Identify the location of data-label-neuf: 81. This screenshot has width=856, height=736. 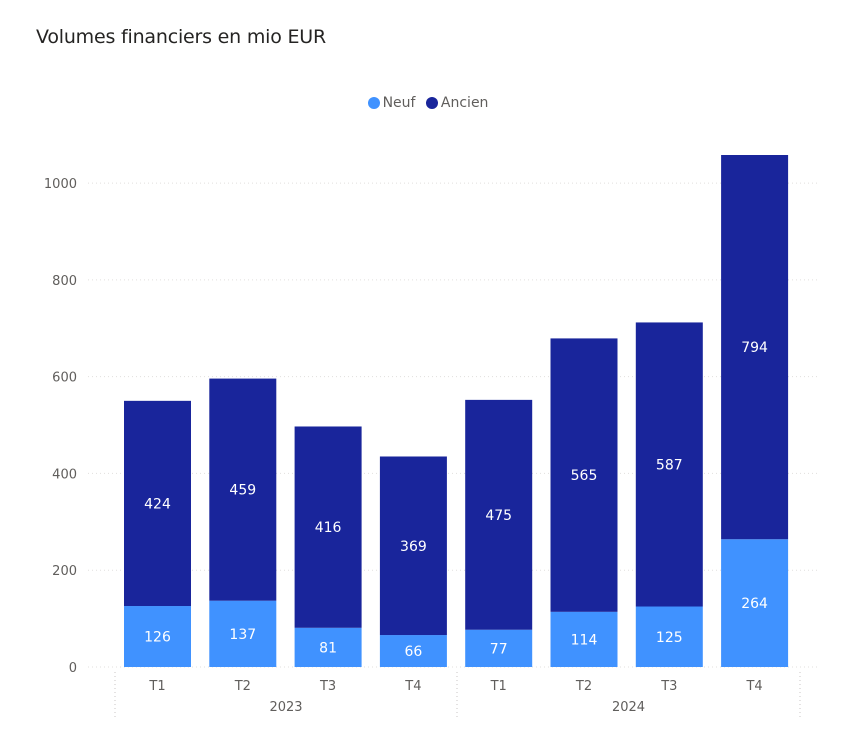
(328, 648).